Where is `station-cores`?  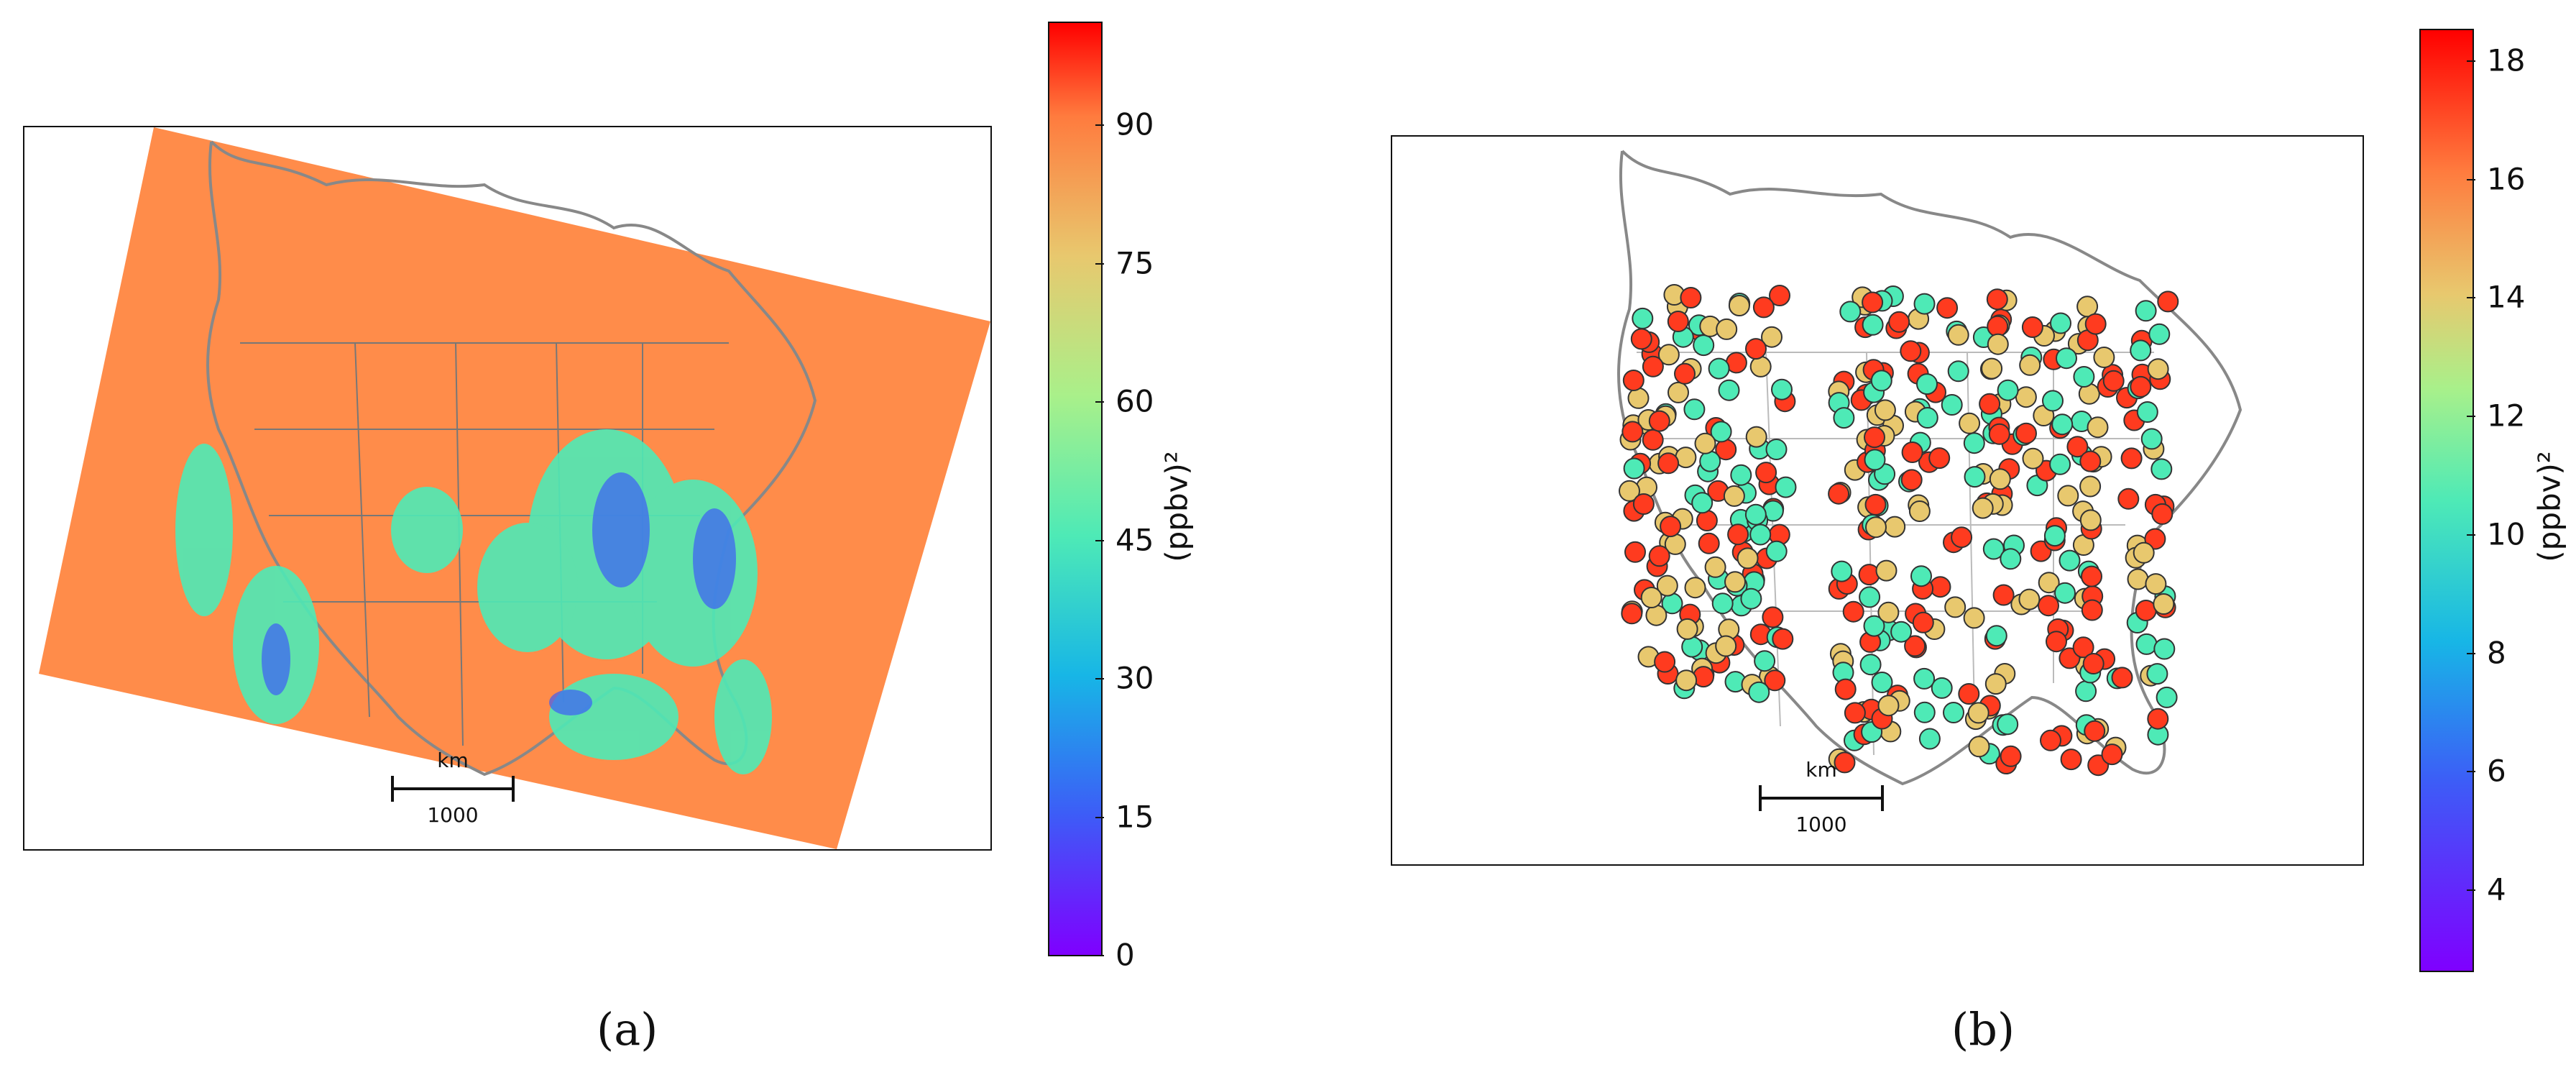 station-cores is located at coordinates (499, 593).